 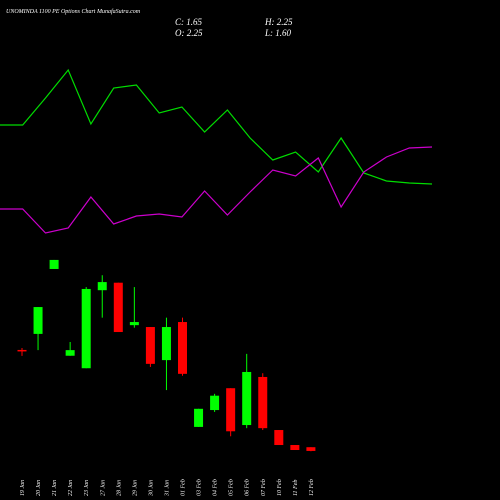 What do you see at coordinates (312, 487) in the screenshot?
I see `x-tick-label: 12 Feb` at bounding box center [312, 487].